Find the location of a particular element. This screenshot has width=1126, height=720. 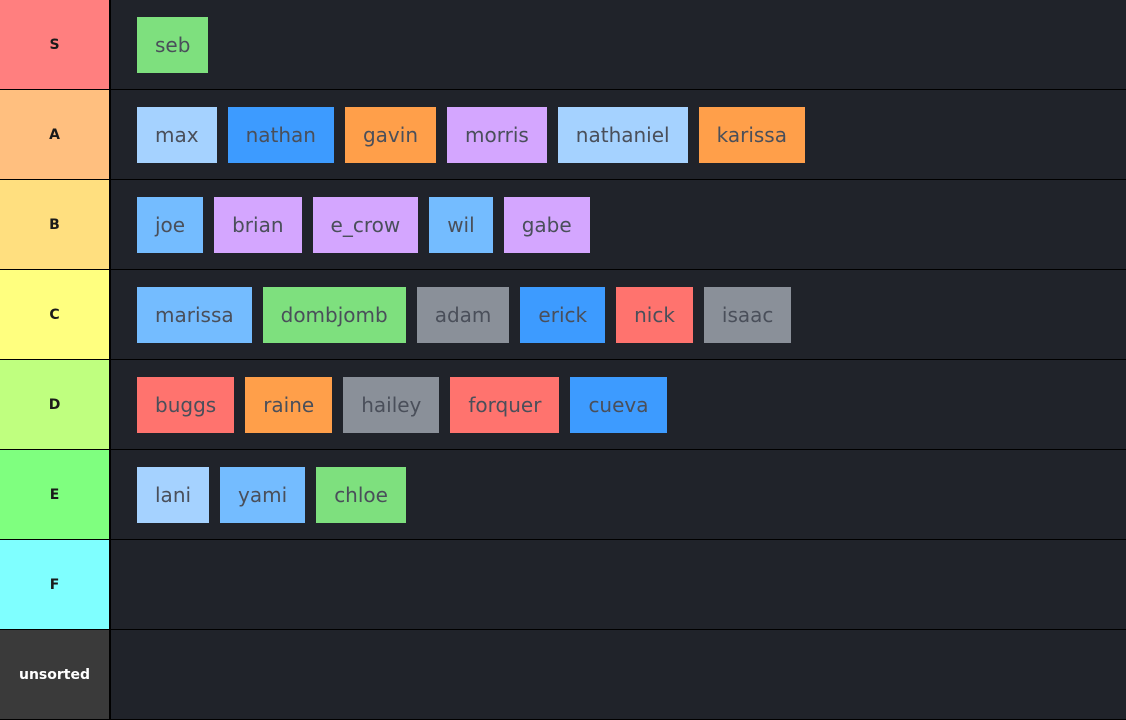

tier-items-d: buggs raine hailey forquer cueva is located at coordinates (618, 404).